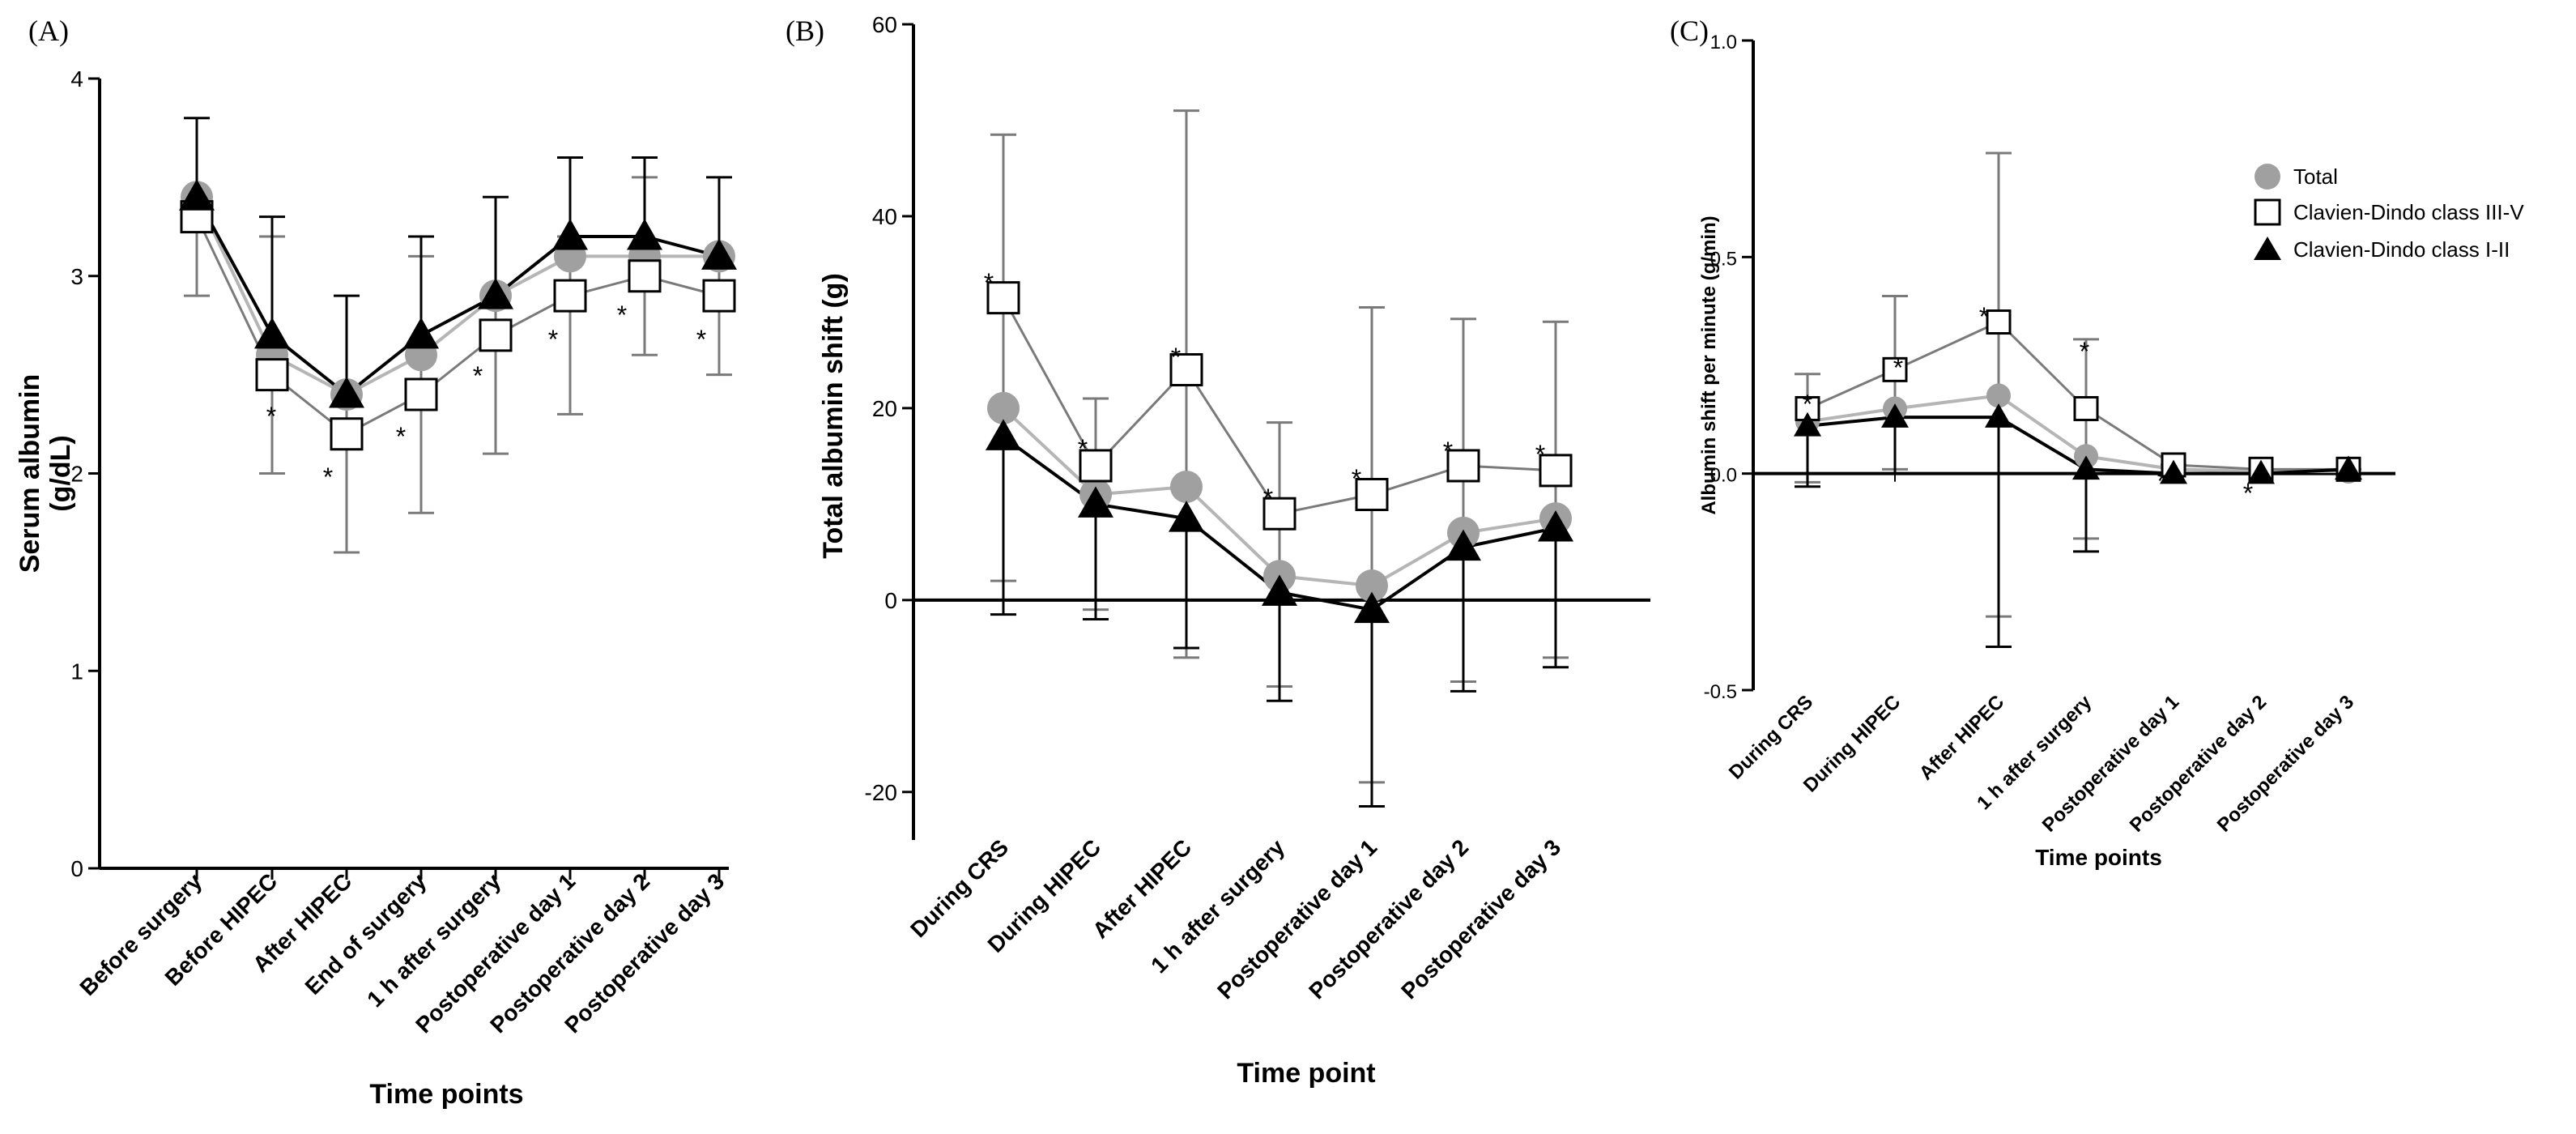 The image size is (2576, 1134). Describe the element at coordinates (2267, 212) in the screenshot. I see `legend-marker-class-iii-v` at that location.